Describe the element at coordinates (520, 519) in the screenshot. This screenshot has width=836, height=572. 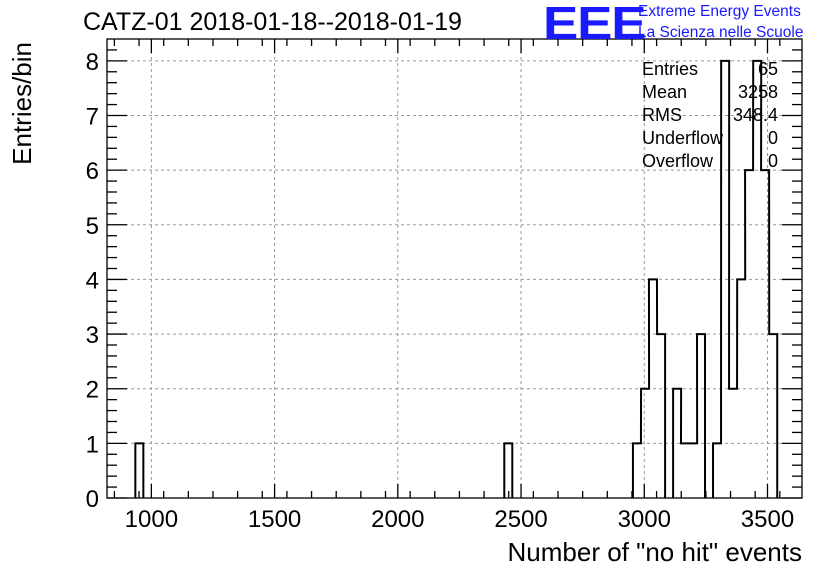
I see `x-tick-label: 2500` at that location.